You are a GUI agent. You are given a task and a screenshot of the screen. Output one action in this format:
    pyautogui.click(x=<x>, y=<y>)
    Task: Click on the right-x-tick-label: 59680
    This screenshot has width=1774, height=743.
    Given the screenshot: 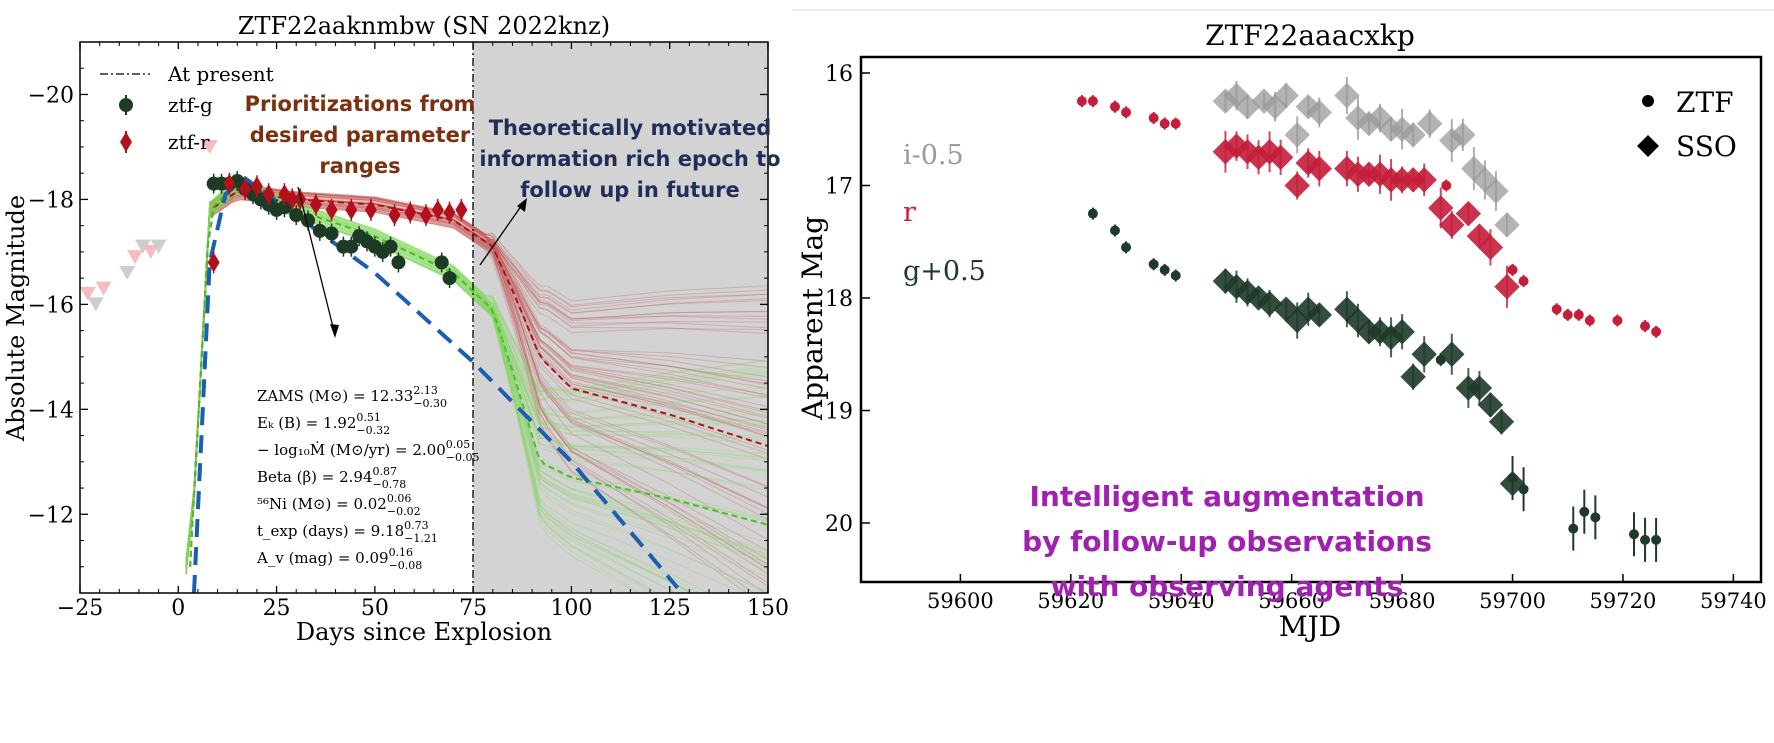 What is the action you would take?
    pyautogui.click(x=1402, y=601)
    